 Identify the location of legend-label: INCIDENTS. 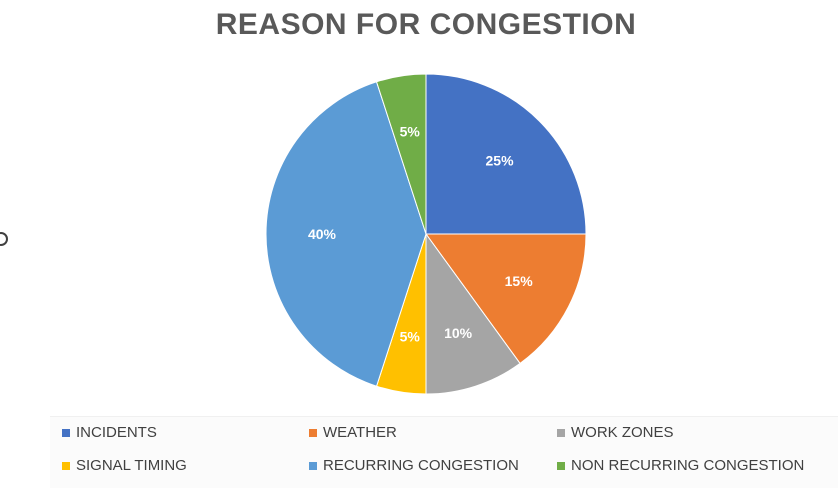
(116, 432).